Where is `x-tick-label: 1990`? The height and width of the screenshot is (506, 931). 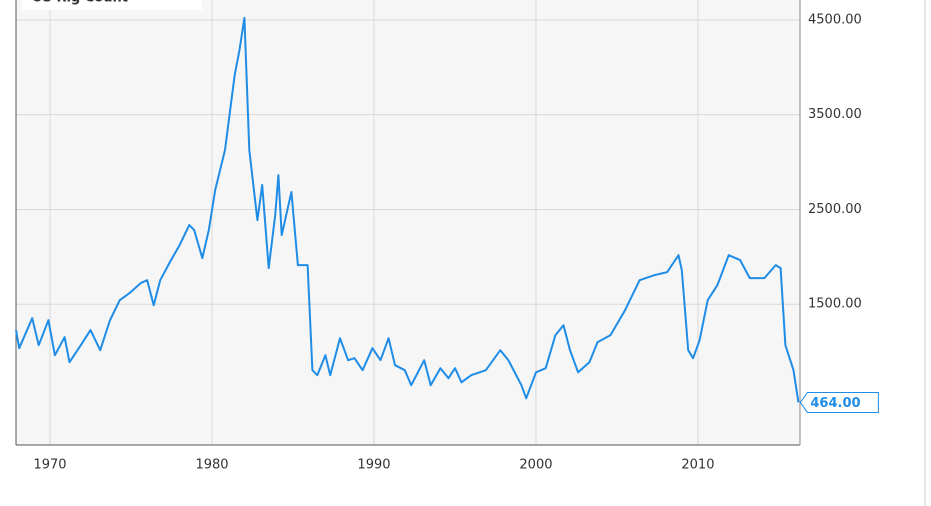
x-tick-label: 1990 is located at coordinates (373, 465).